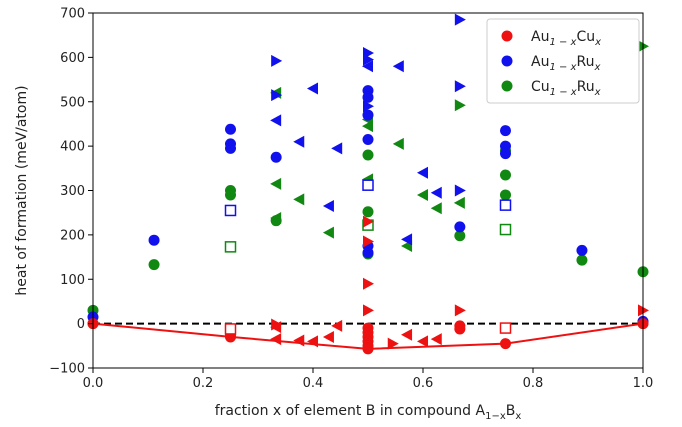 This screenshot has width=682, height=427. What do you see at coordinates (72, 102) in the screenshot?
I see `y-tick-label: 500` at bounding box center [72, 102].